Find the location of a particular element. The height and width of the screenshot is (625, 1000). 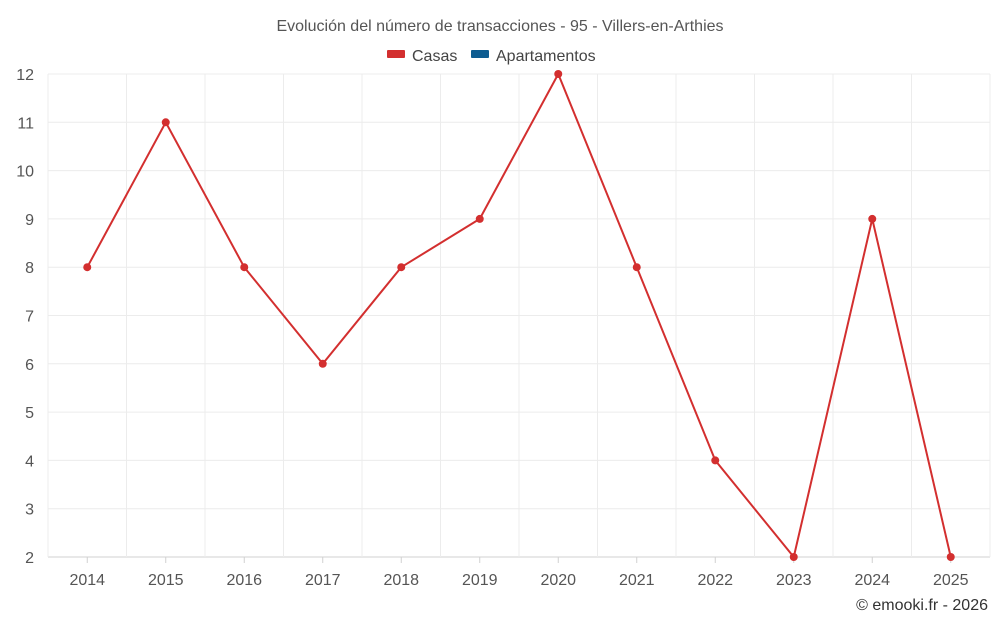

legend-item-casas: Casas is located at coordinates (422, 56).